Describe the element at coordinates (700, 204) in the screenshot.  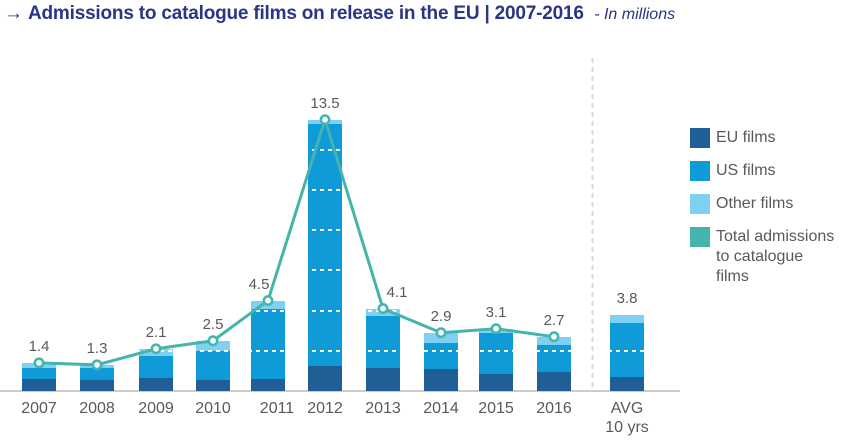
I see `other-films-swatch-icon` at that location.